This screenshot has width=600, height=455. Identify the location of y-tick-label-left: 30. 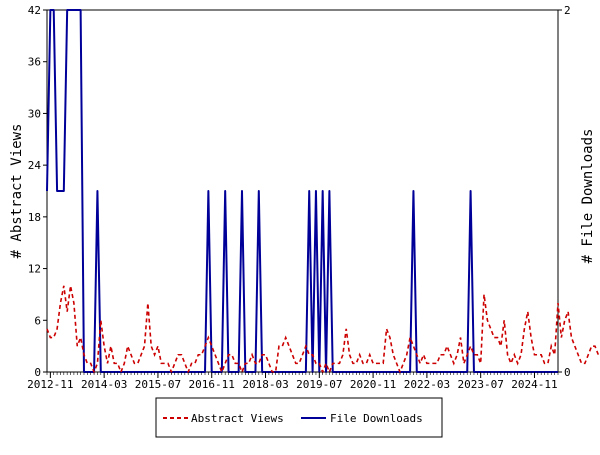
(34, 113).